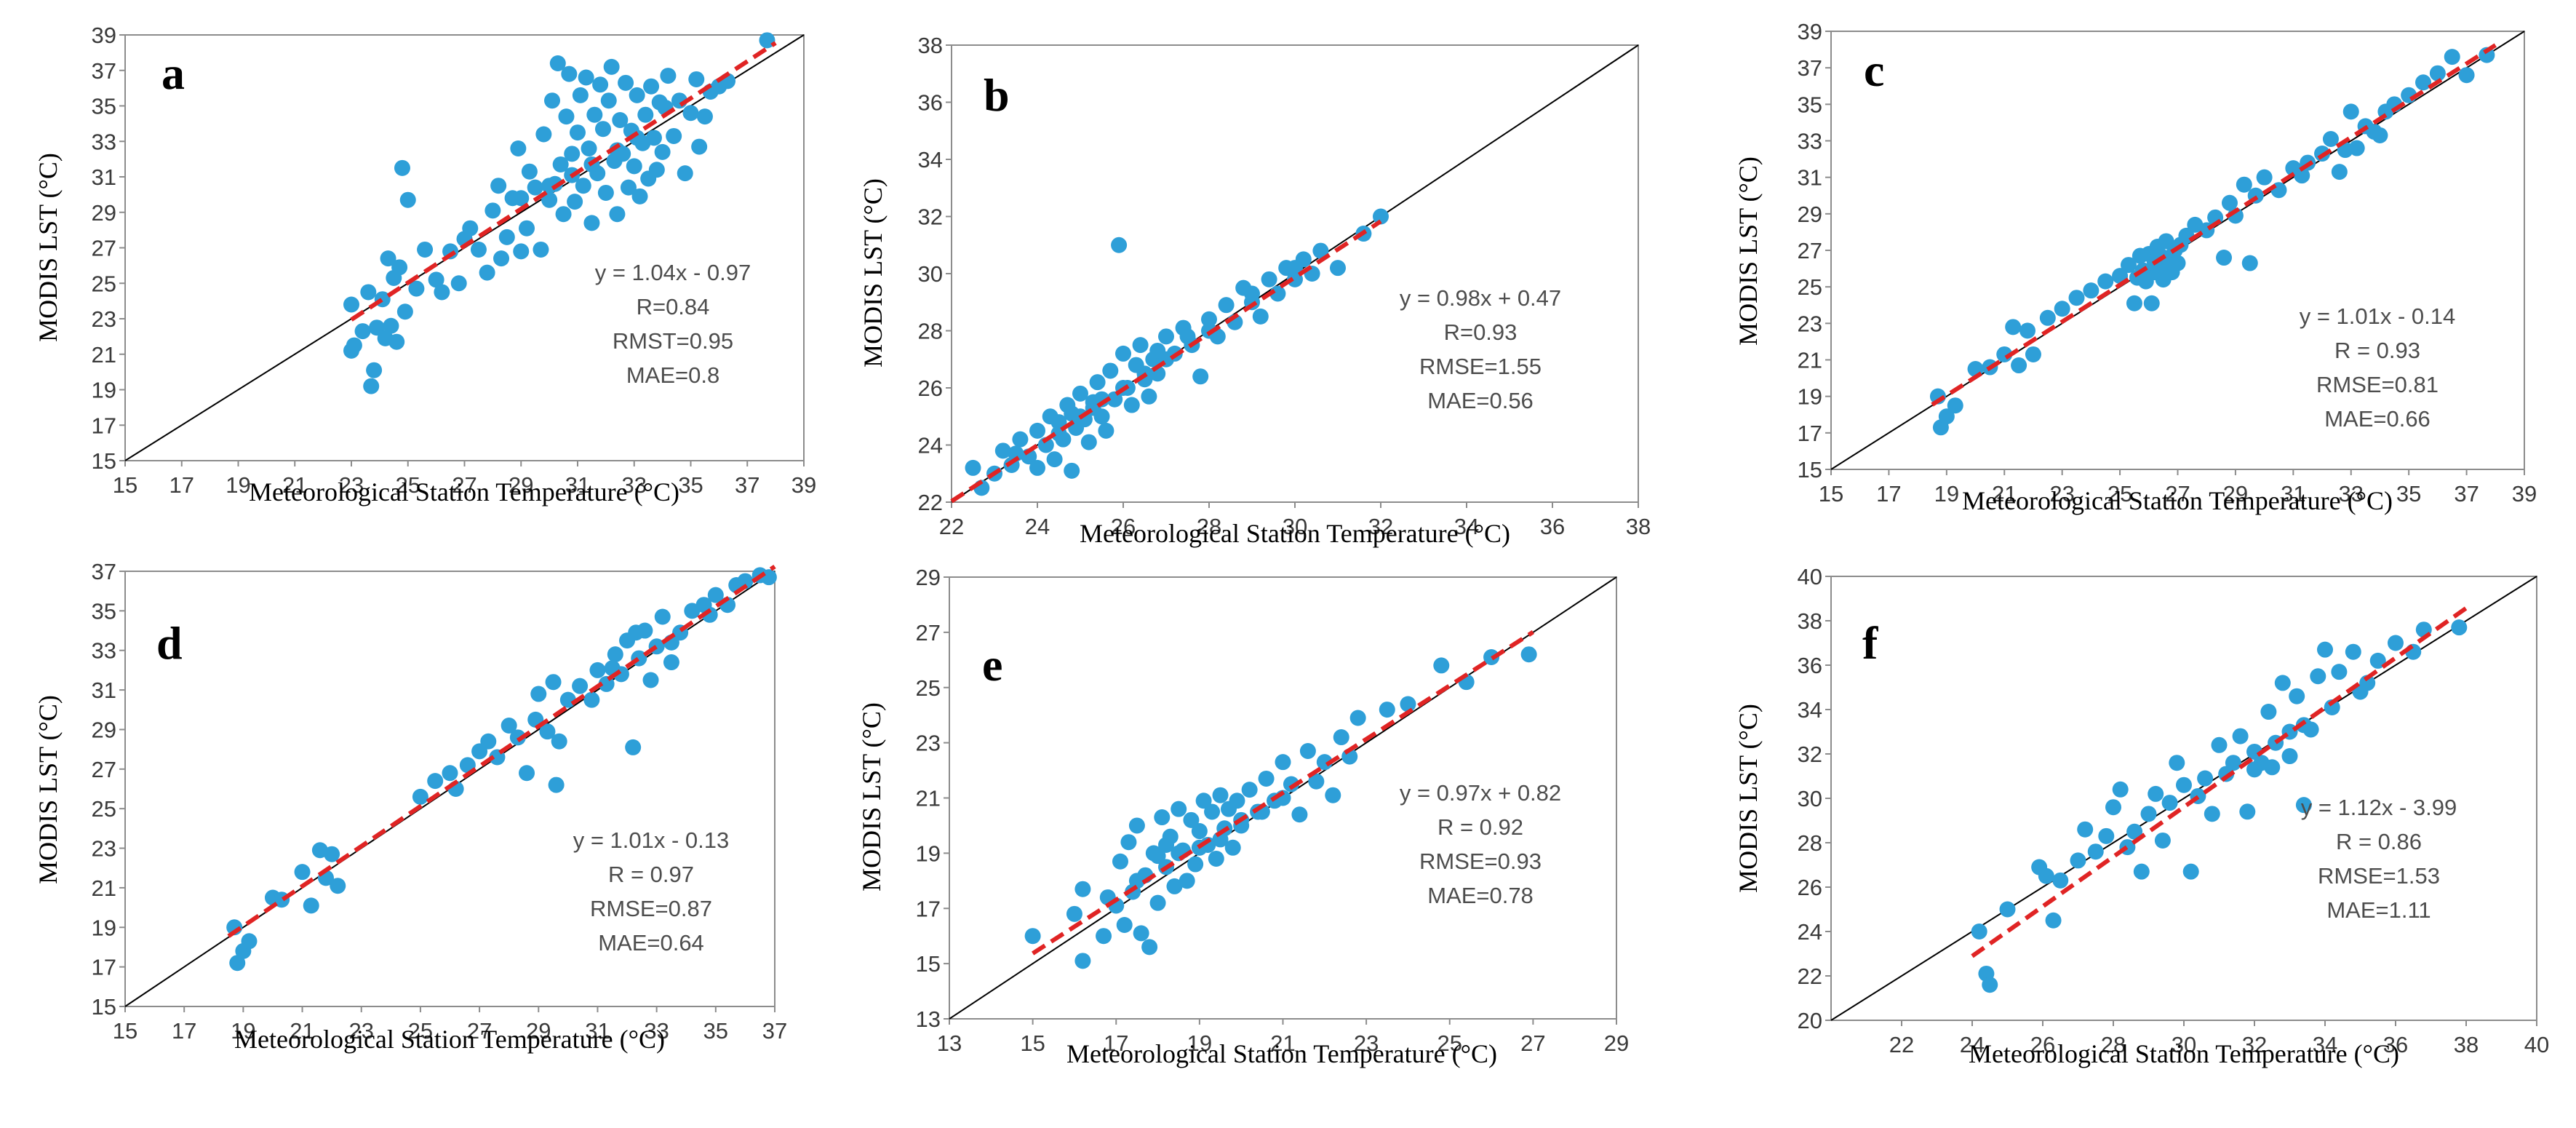 This screenshot has height=1128, width=2576. Describe the element at coordinates (1810, 798) in the screenshot. I see `y-tick-label: 30` at that location.